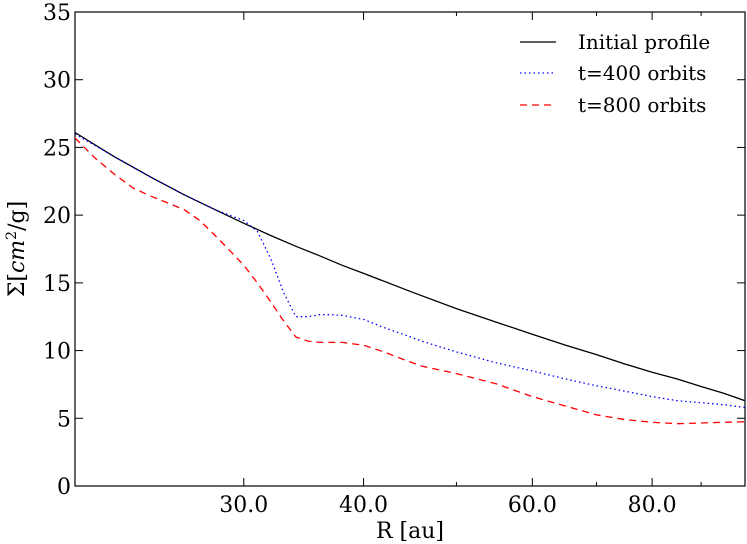  I want to click on y-tick-label: 30, so click(57, 81).